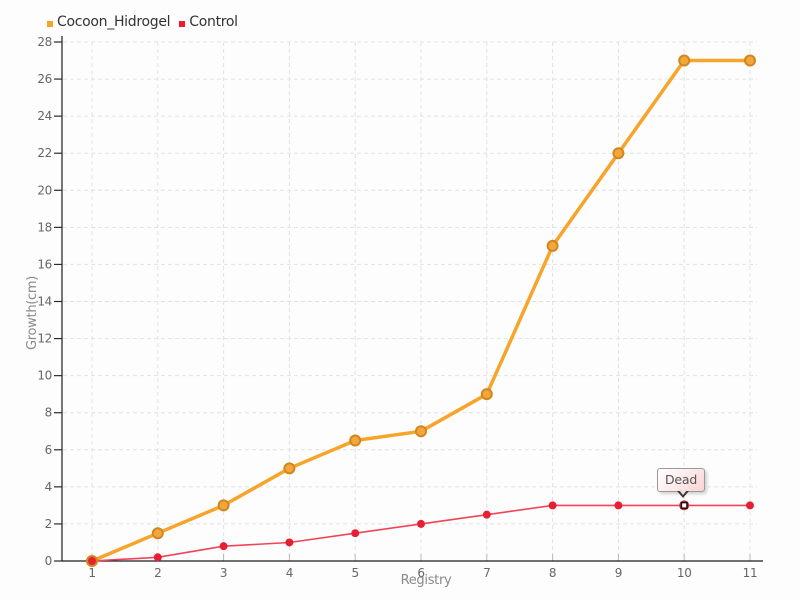 Image resolution: width=800 pixels, height=600 pixels. What do you see at coordinates (486, 573) in the screenshot?
I see `x-tick-label: 7` at bounding box center [486, 573].